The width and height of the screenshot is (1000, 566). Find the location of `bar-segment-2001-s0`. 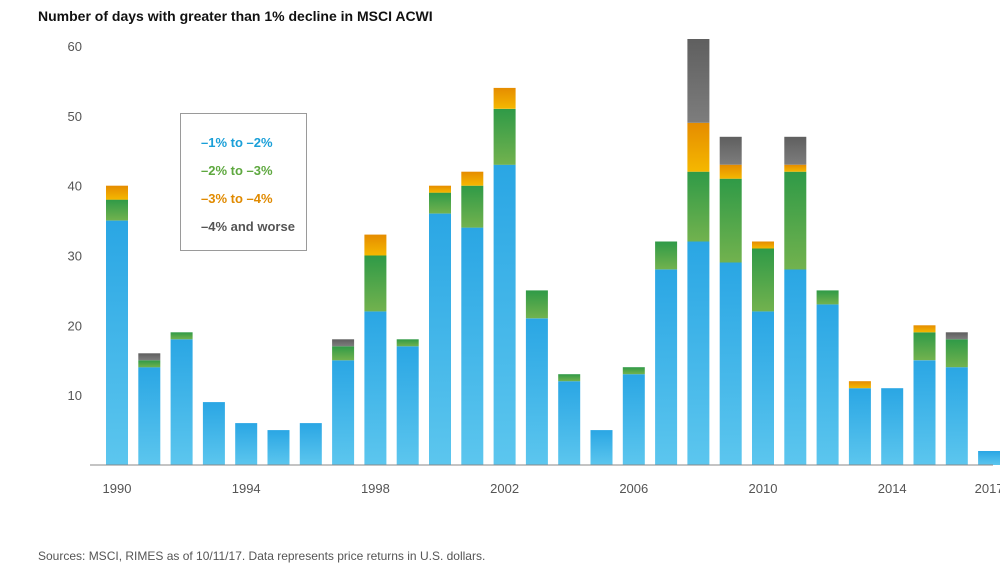

bar-segment-2001-s0 is located at coordinates (472, 346).